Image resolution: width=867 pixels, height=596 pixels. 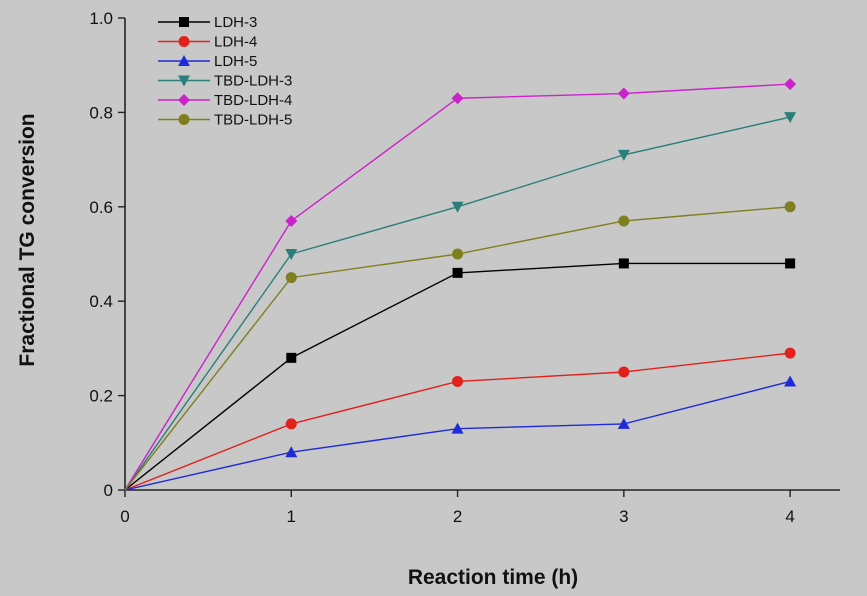 I want to click on y-tick-label: 0, so click(x=108, y=490).